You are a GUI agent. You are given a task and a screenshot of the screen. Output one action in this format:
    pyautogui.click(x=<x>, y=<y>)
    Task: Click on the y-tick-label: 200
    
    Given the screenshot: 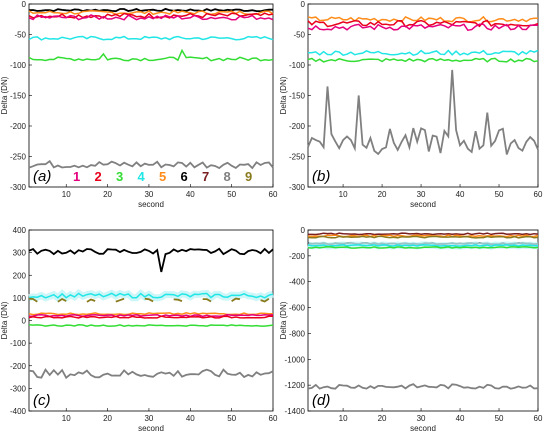 What is the action you would take?
    pyautogui.click(x=20, y=275)
    